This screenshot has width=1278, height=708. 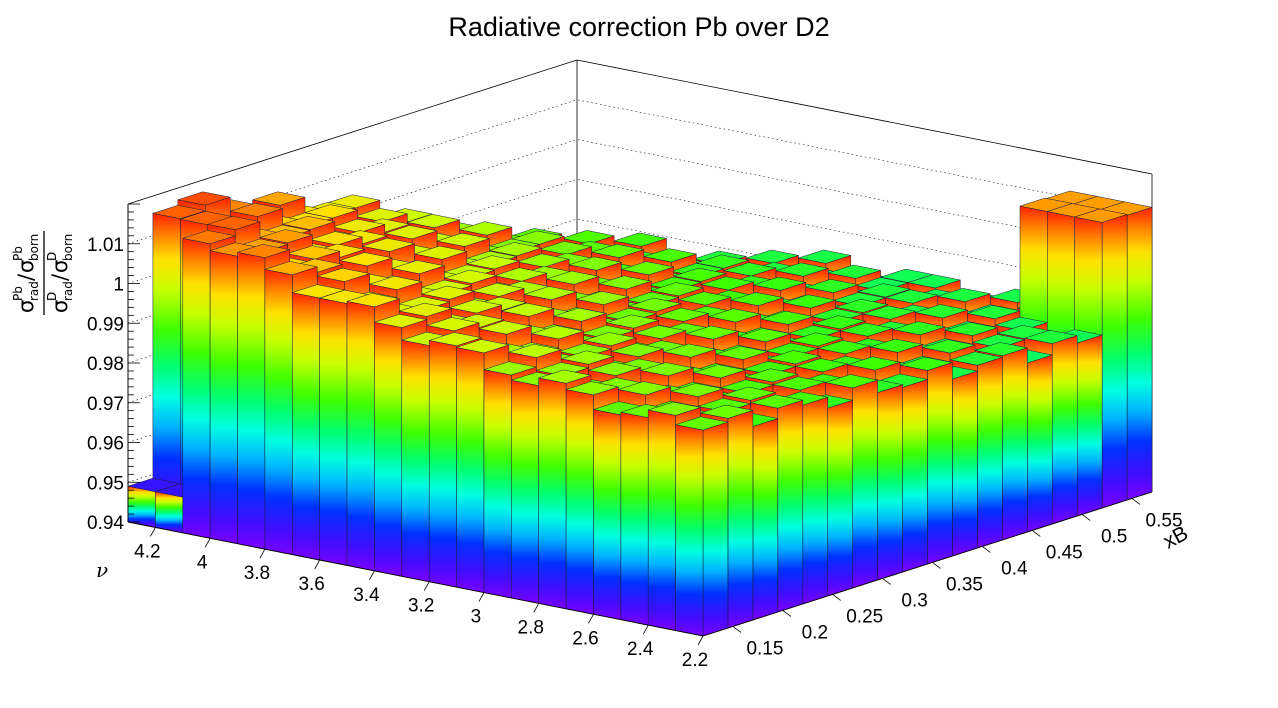 I want to click on xb-tick-label: 0.25, so click(x=864, y=616).